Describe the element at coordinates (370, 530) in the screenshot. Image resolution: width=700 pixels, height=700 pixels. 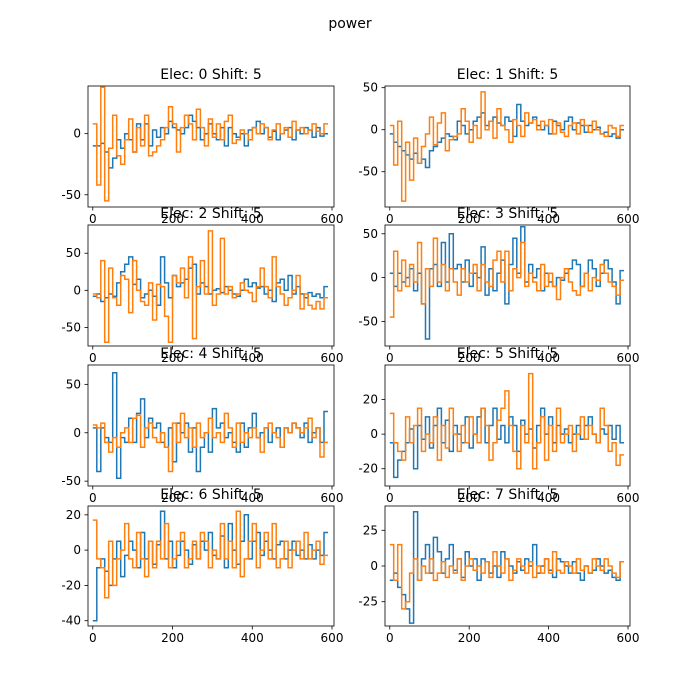
I see `y-tick-label: 25` at that location.